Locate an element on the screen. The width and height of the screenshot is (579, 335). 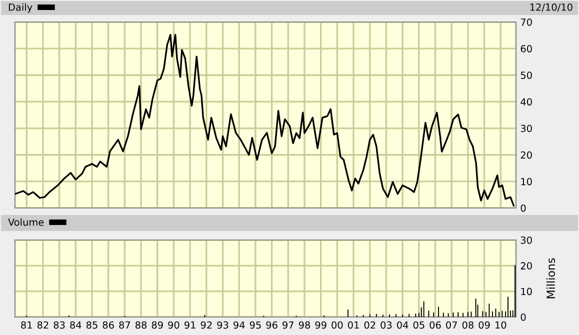
x-tick-label: 97 is located at coordinates (288, 325).